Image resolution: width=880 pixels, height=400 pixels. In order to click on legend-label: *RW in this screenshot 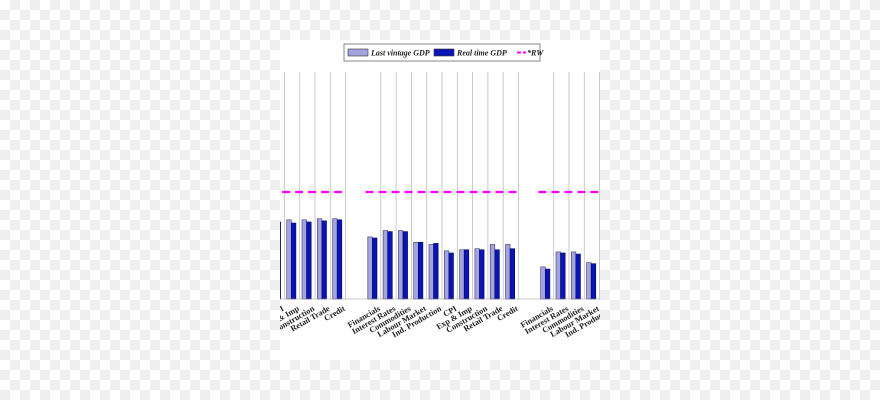, I will do `click(535, 53)`.